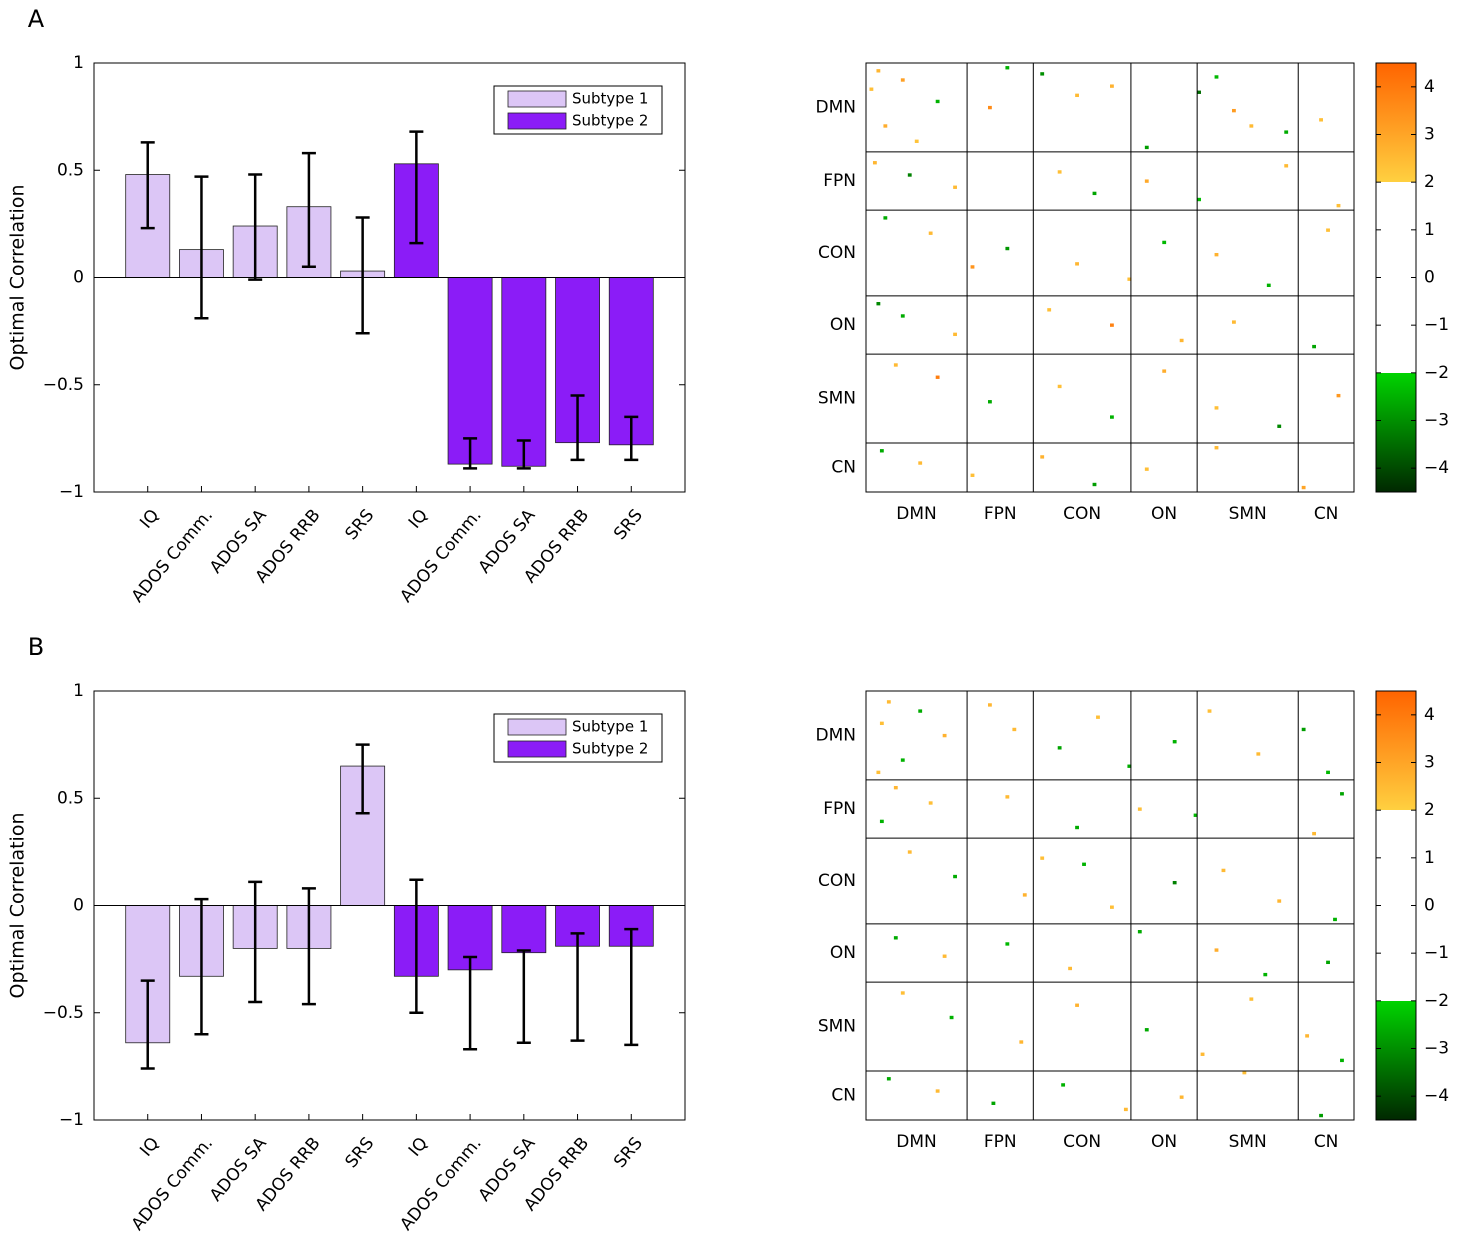  What do you see at coordinates (389, 277) in the screenshot?
I see `axes-box` at bounding box center [389, 277].